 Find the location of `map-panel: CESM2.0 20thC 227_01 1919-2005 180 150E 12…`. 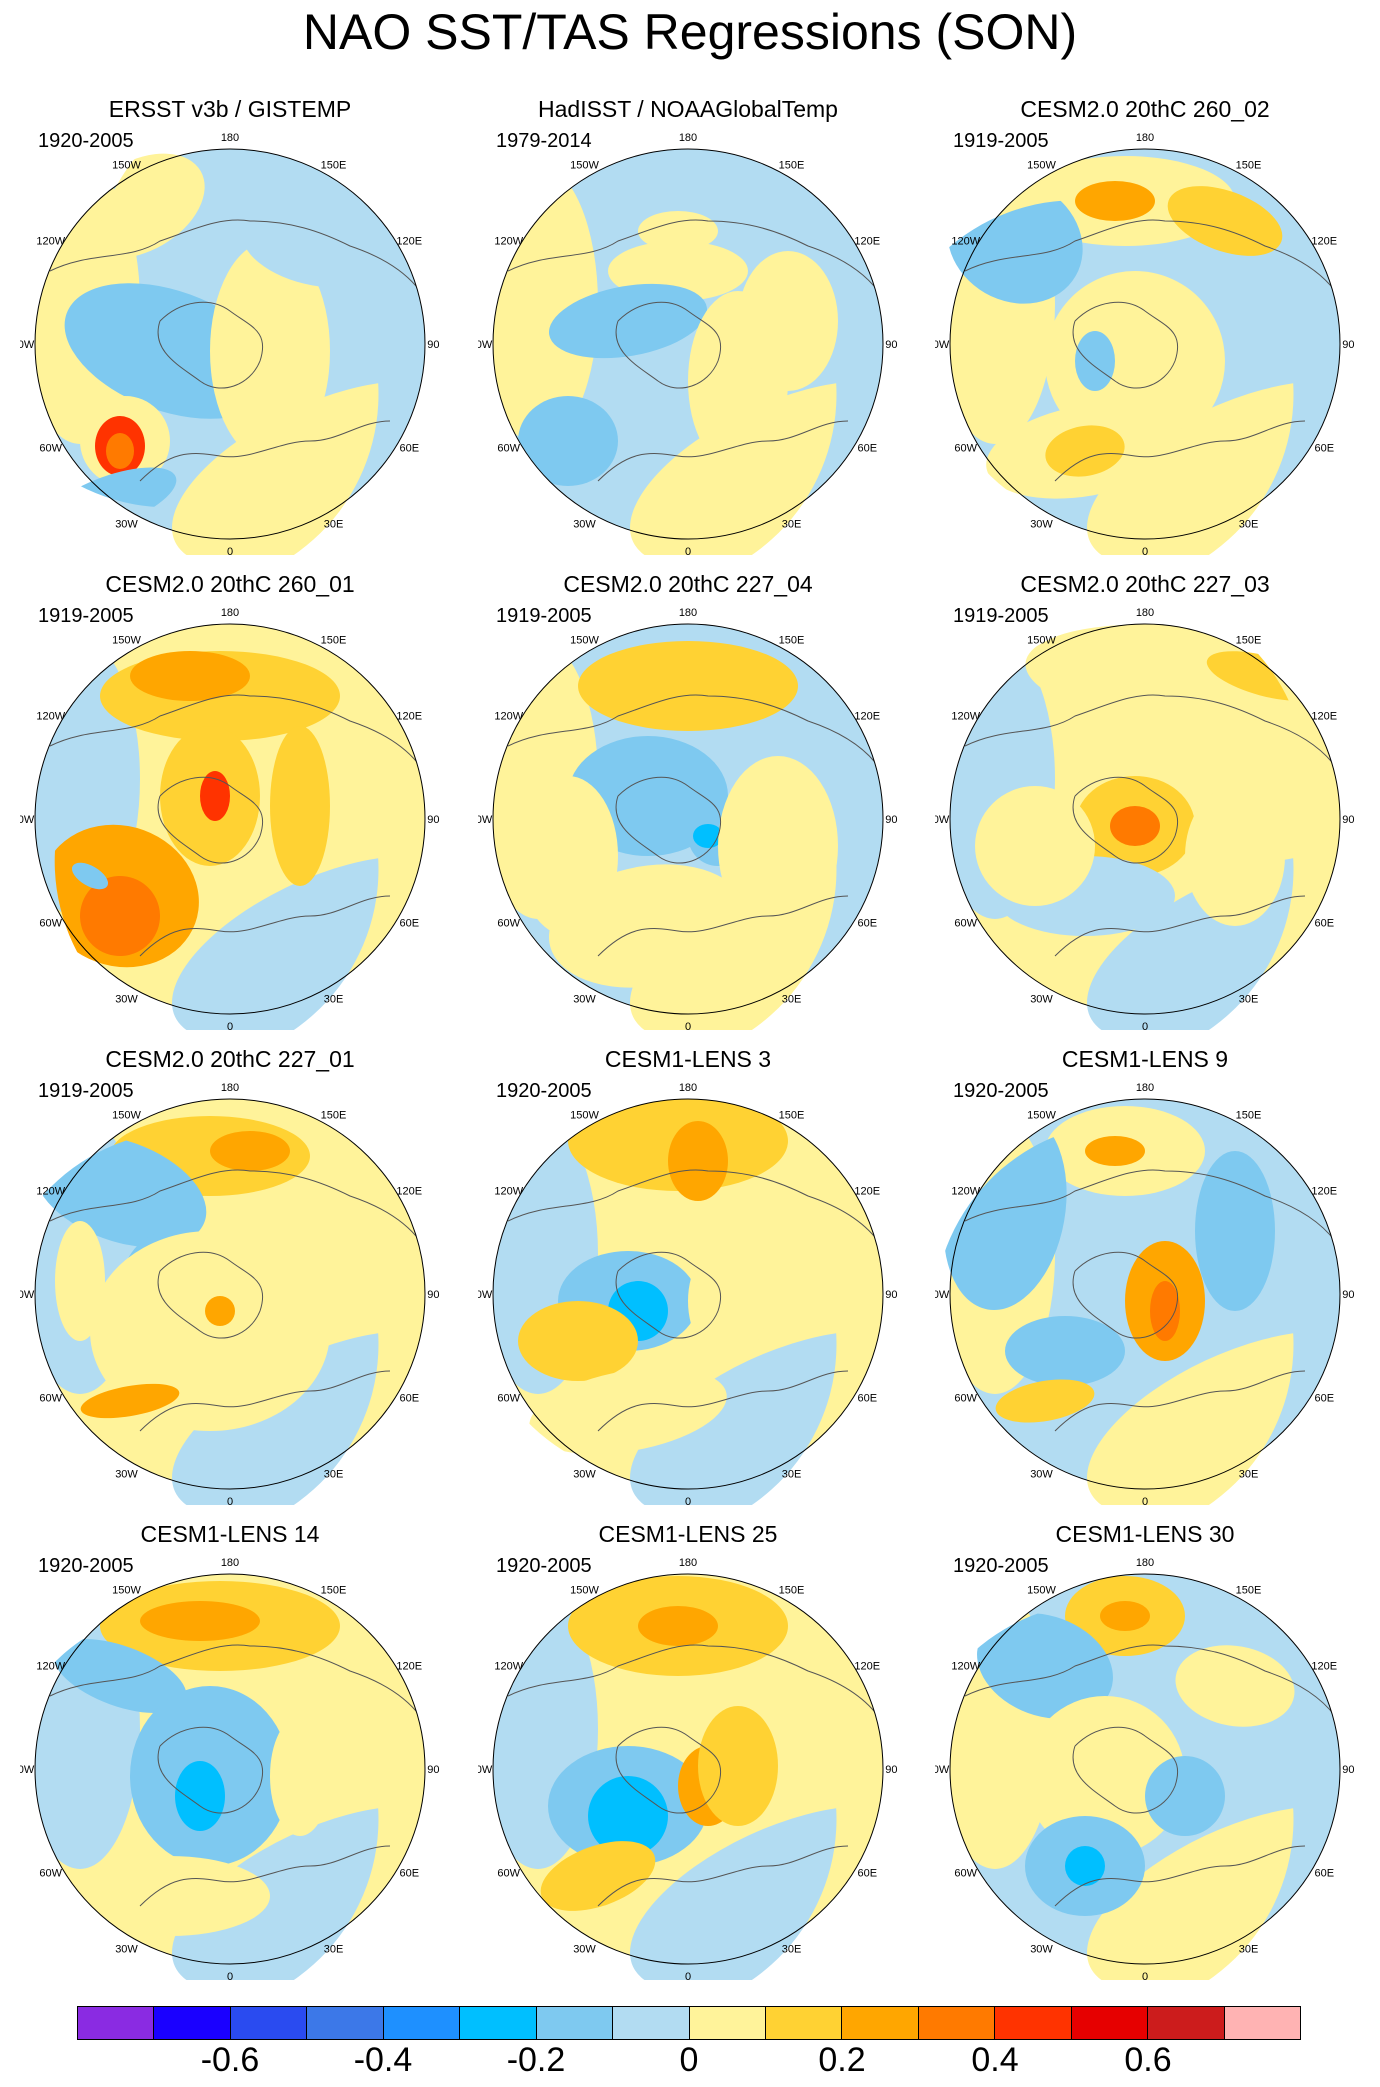

map-panel: CESM2.0 20thC 227_01 1919-2005 180 150E 12… is located at coordinates (230, 1275).